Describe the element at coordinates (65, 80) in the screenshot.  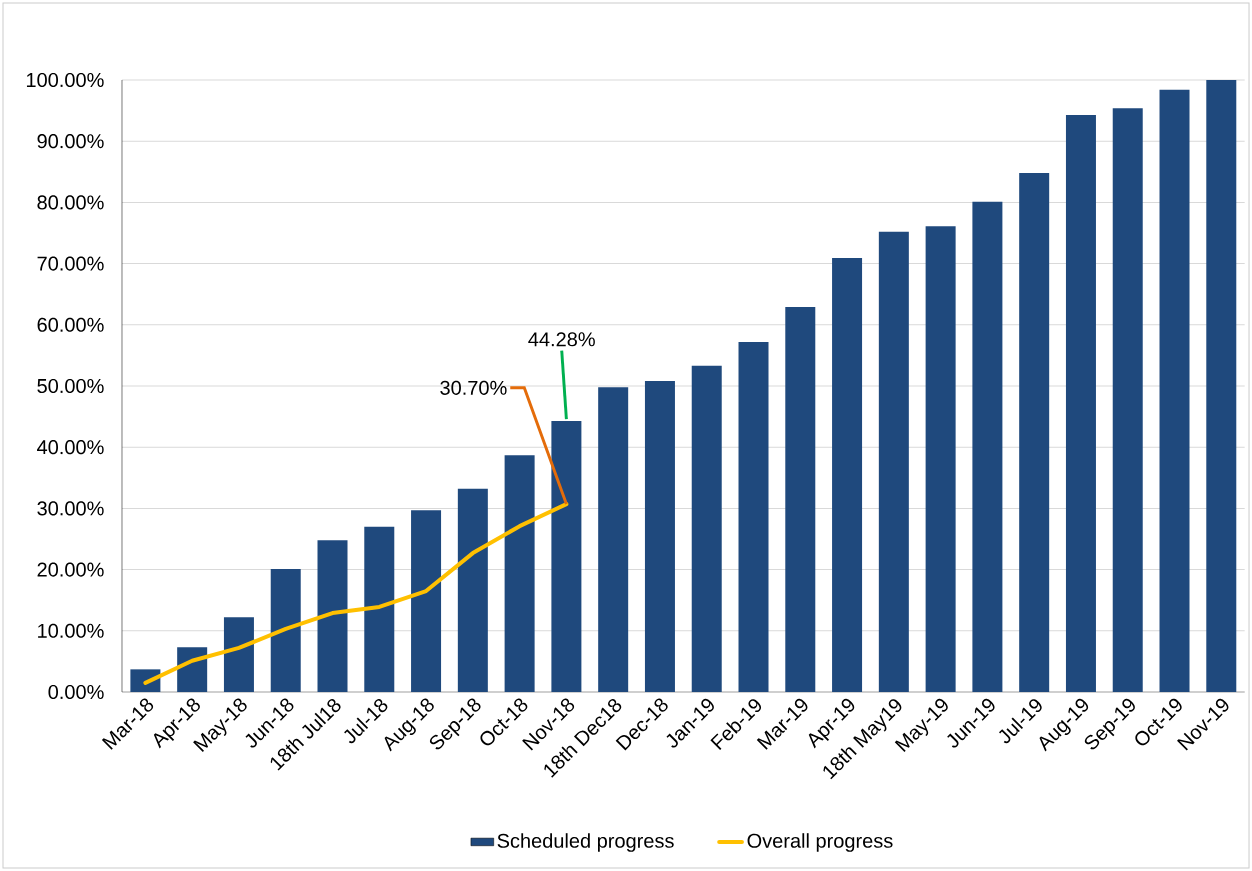
I see `y-tick-label: 100.00%` at that location.